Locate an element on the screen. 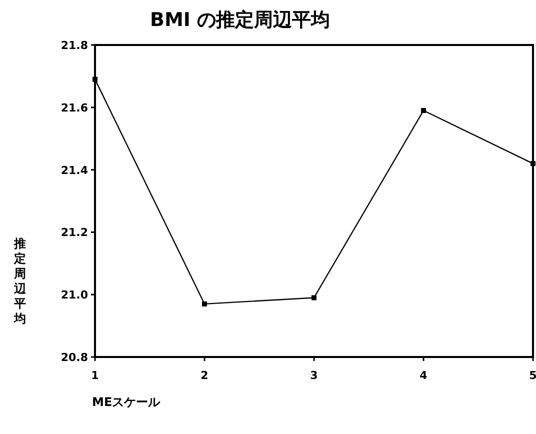  y-tick-label: 21.4 is located at coordinates (74, 170).